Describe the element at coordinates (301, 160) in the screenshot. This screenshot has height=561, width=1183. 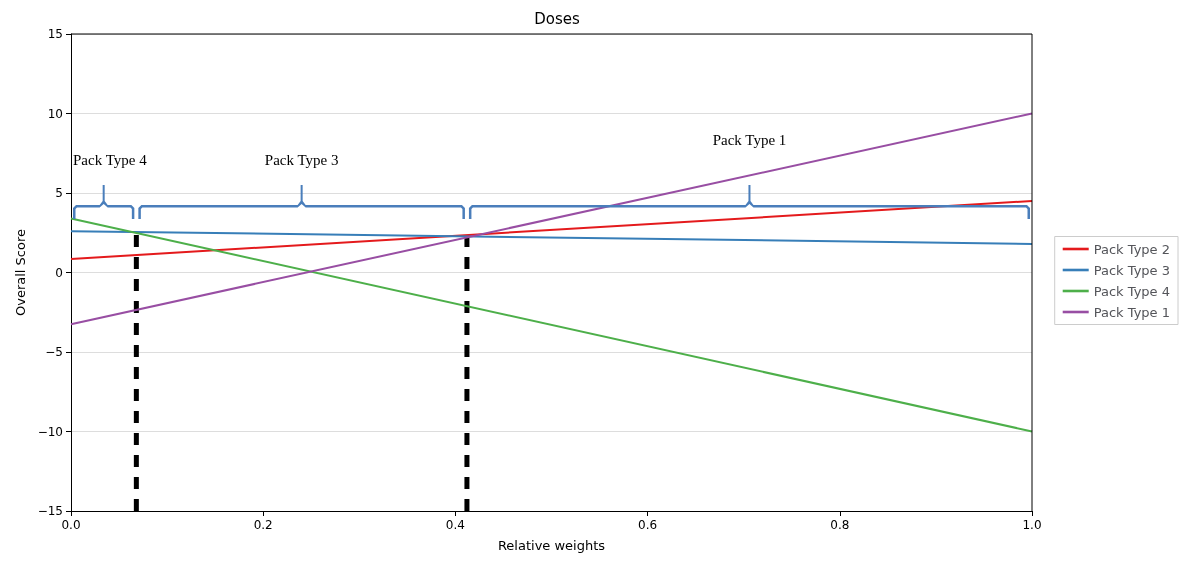
I see `annotation: Pack Type 3` at that location.